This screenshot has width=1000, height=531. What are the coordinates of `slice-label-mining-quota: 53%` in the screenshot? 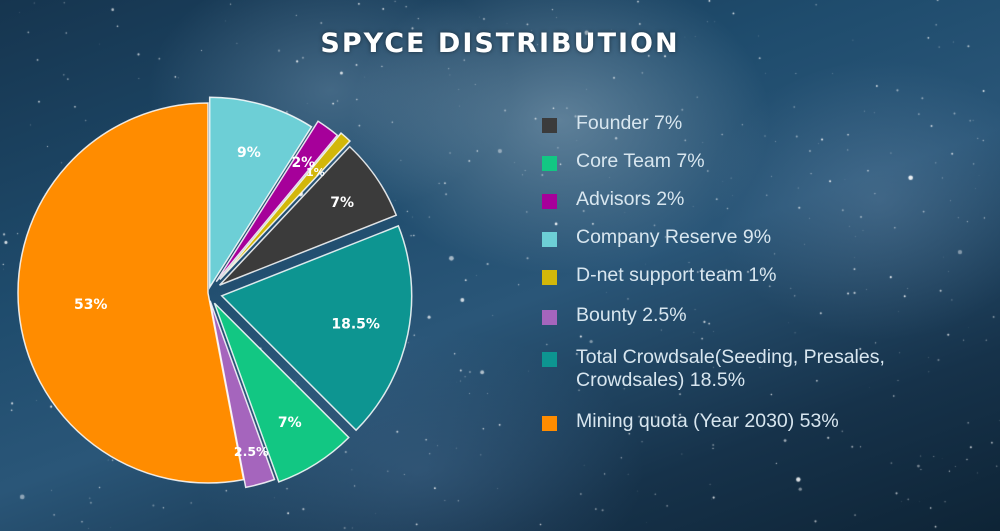 It's located at (91, 305).